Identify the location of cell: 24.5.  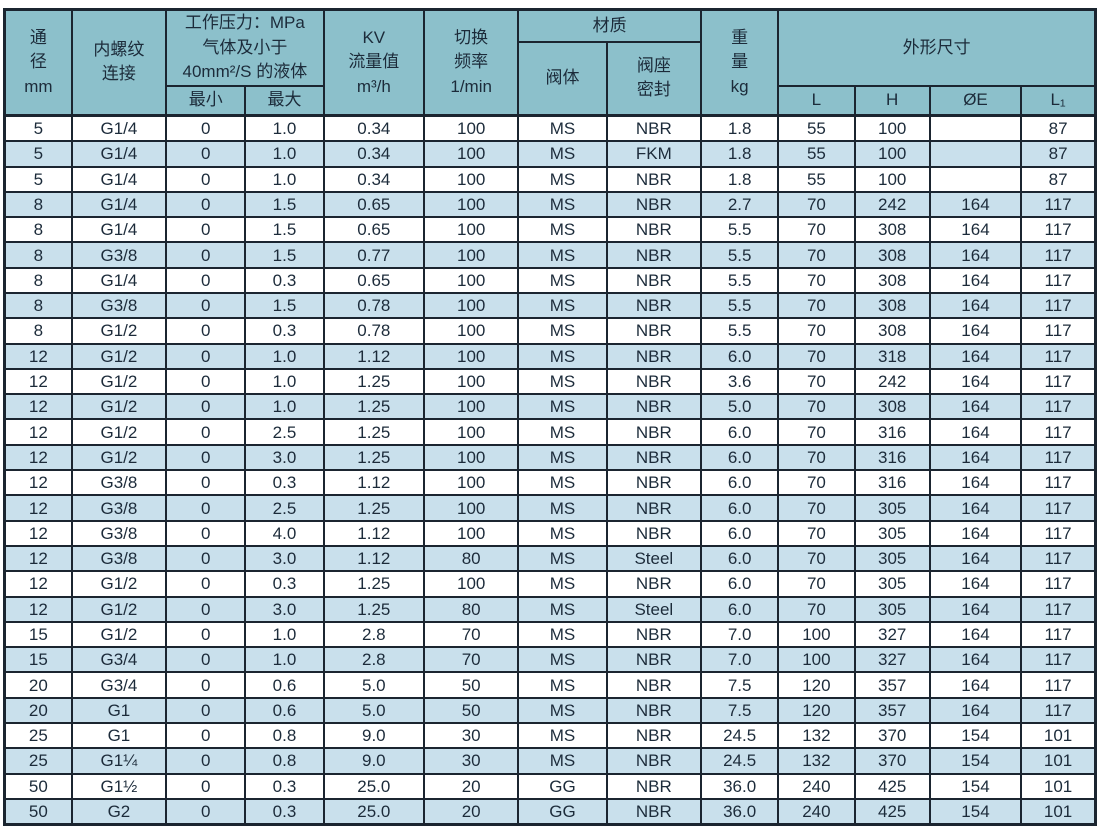
(739, 761).